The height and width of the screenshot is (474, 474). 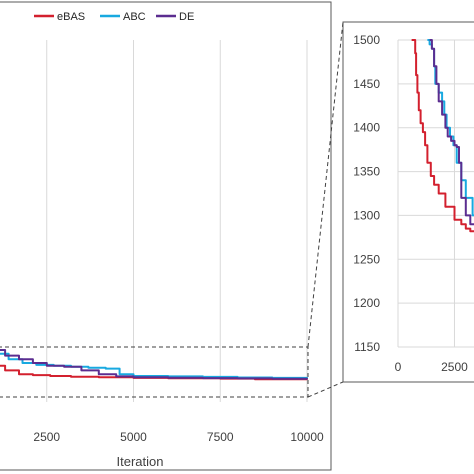 I want to click on inset-gridlines, so click(x=435, y=193).